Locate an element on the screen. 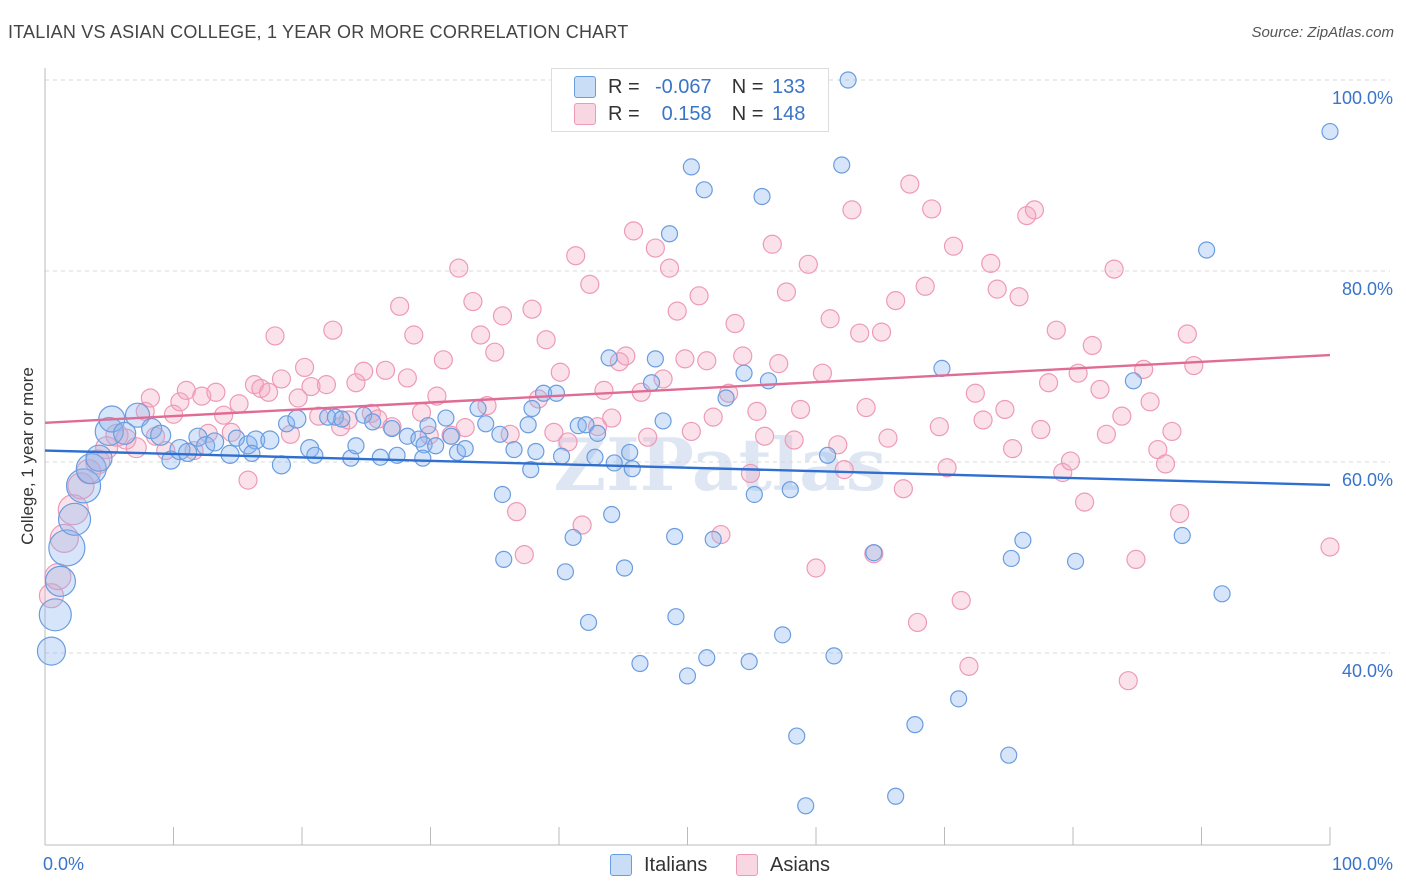  italians-legend-swatch is located at coordinates (621, 865).